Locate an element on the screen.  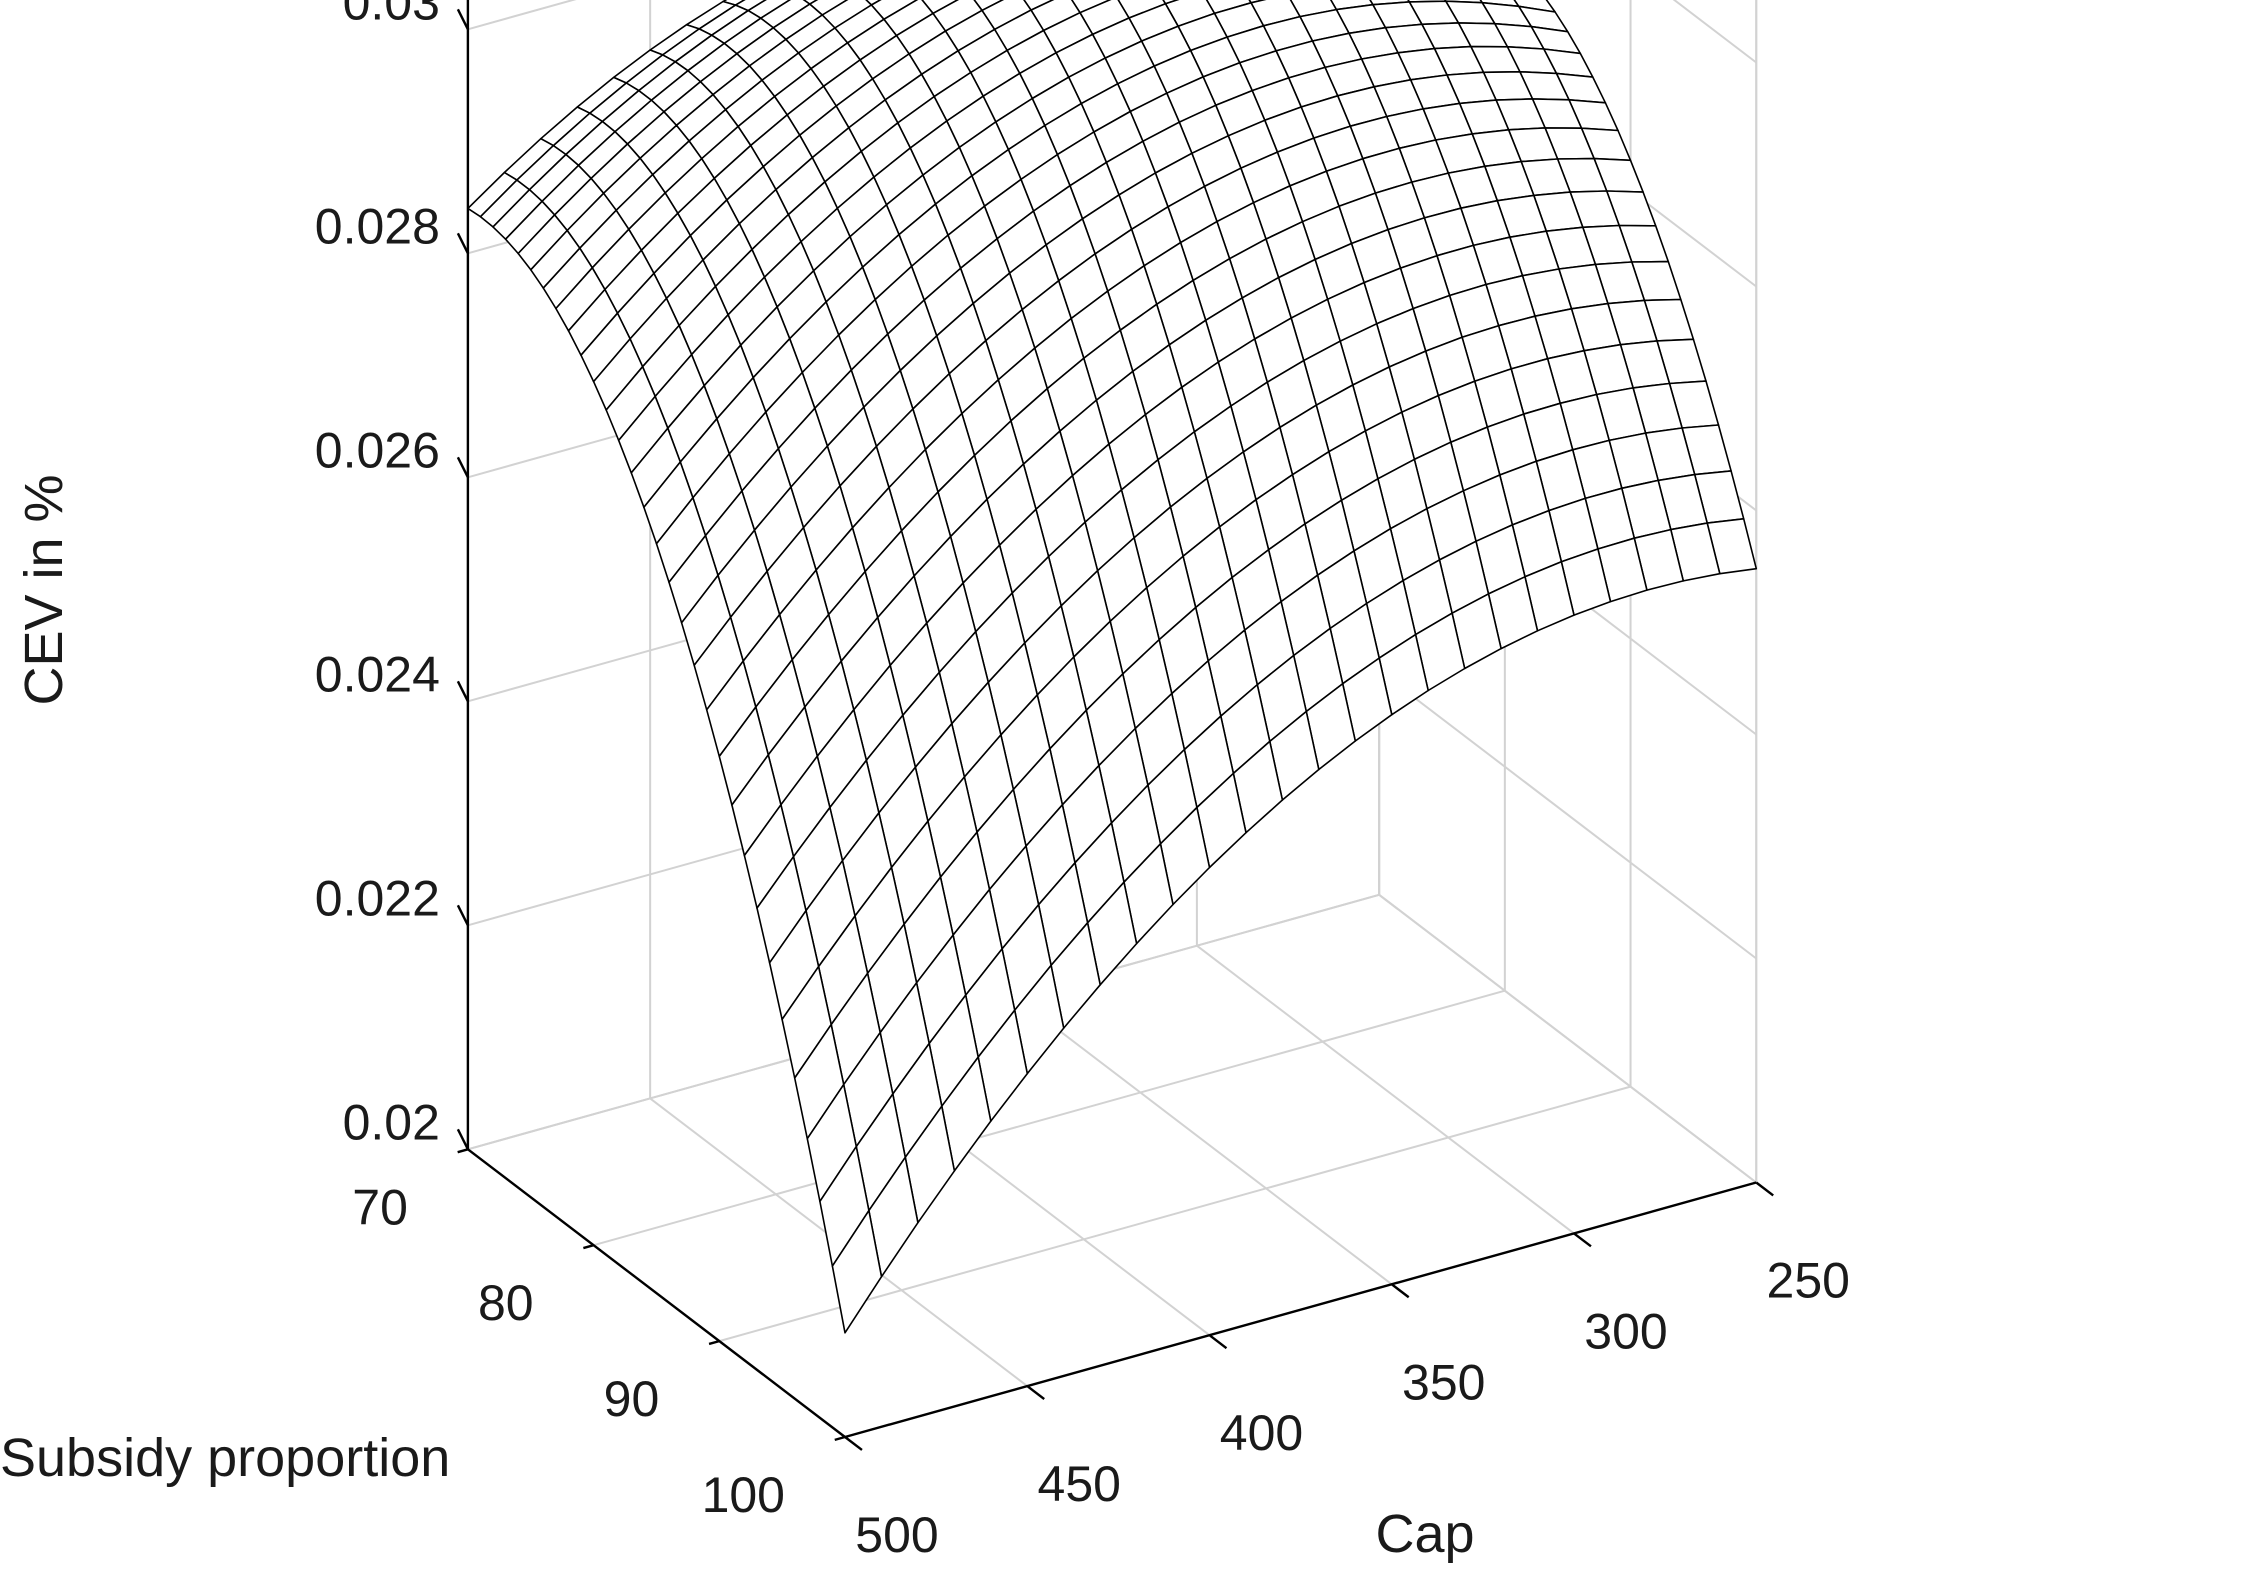
y-tick-label: 90 is located at coordinates (632, 1399).